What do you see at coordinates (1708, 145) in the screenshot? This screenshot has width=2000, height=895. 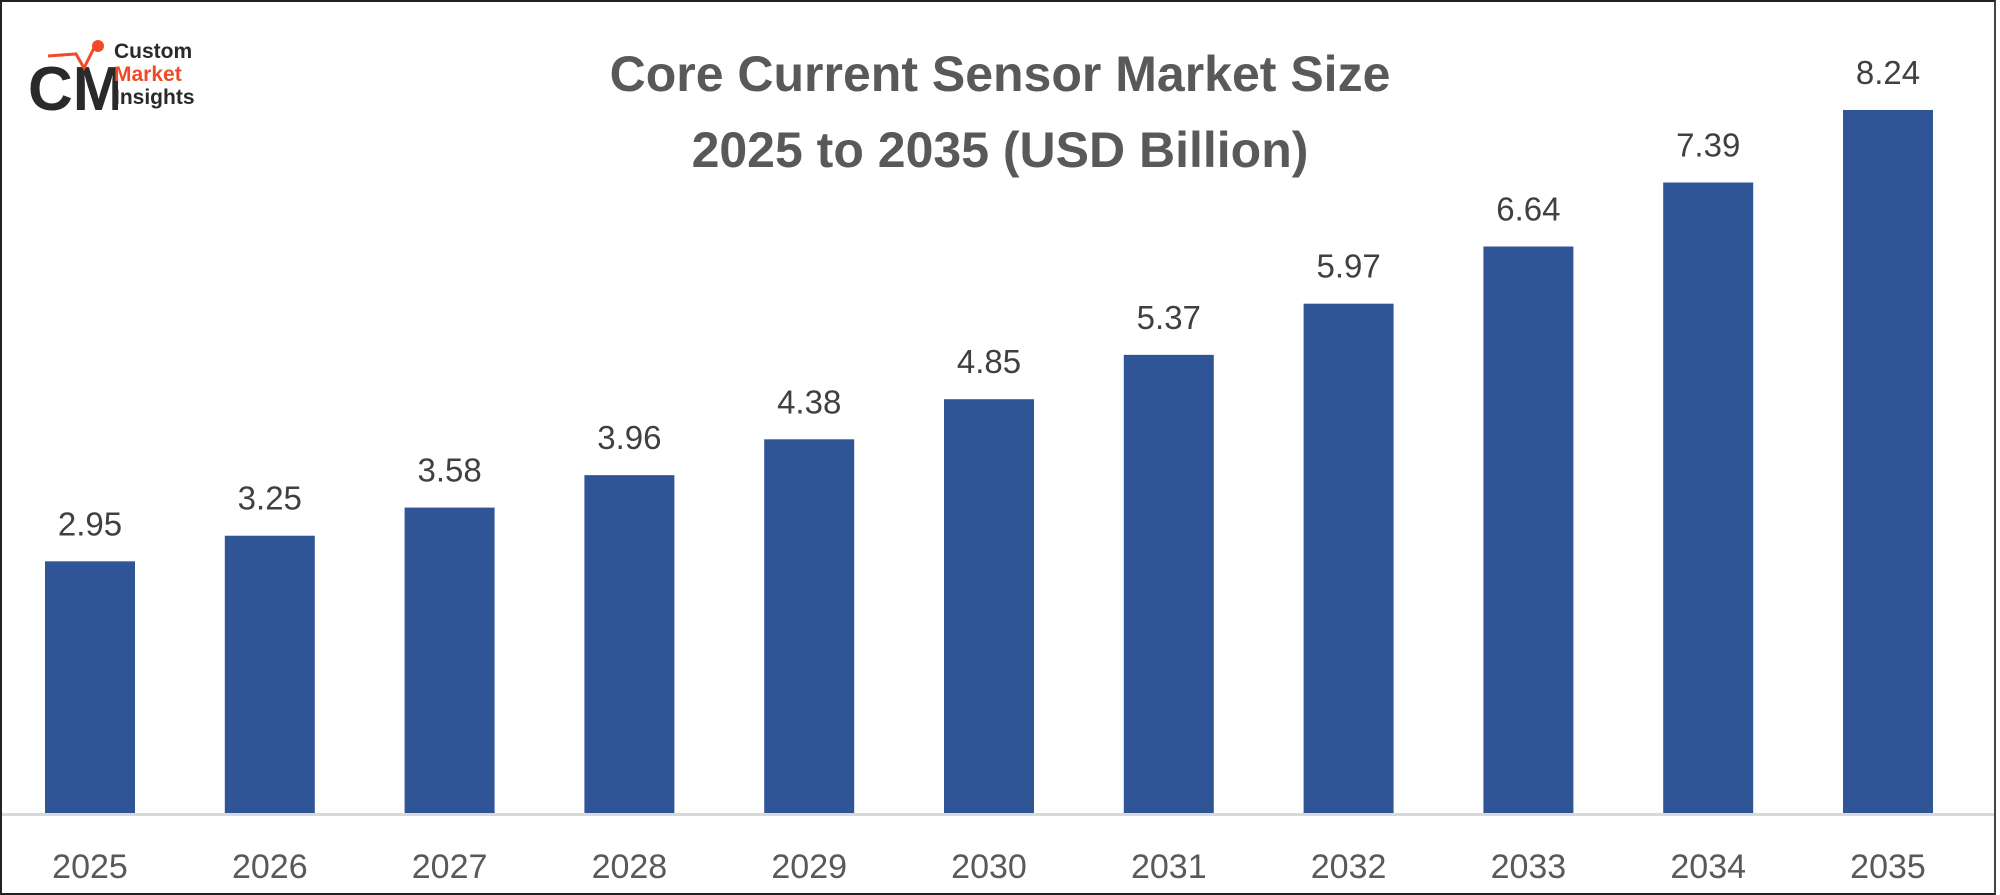 I see `data-label: 7.39` at bounding box center [1708, 145].